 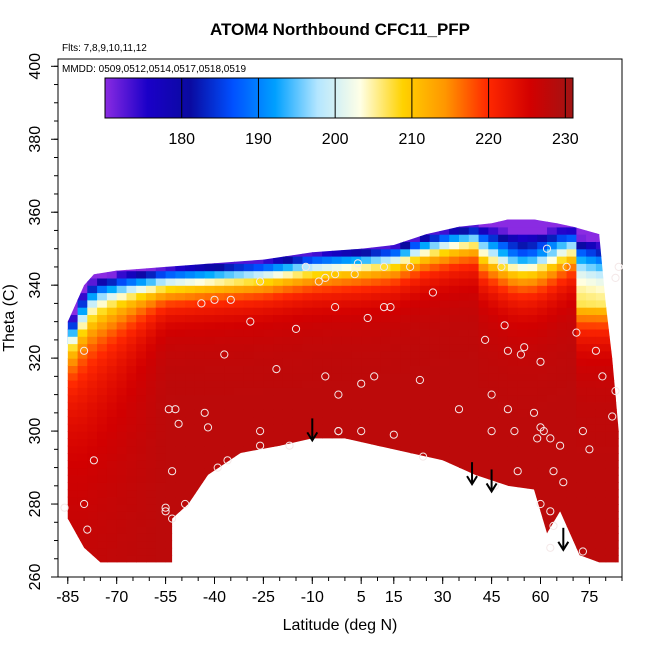 What do you see at coordinates (339, 591) in the screenshot?
I see `x-axis: -85 -70 -55 -40 -25 -10 5 15 30 45 60 75` at bounding box center [339, 591].